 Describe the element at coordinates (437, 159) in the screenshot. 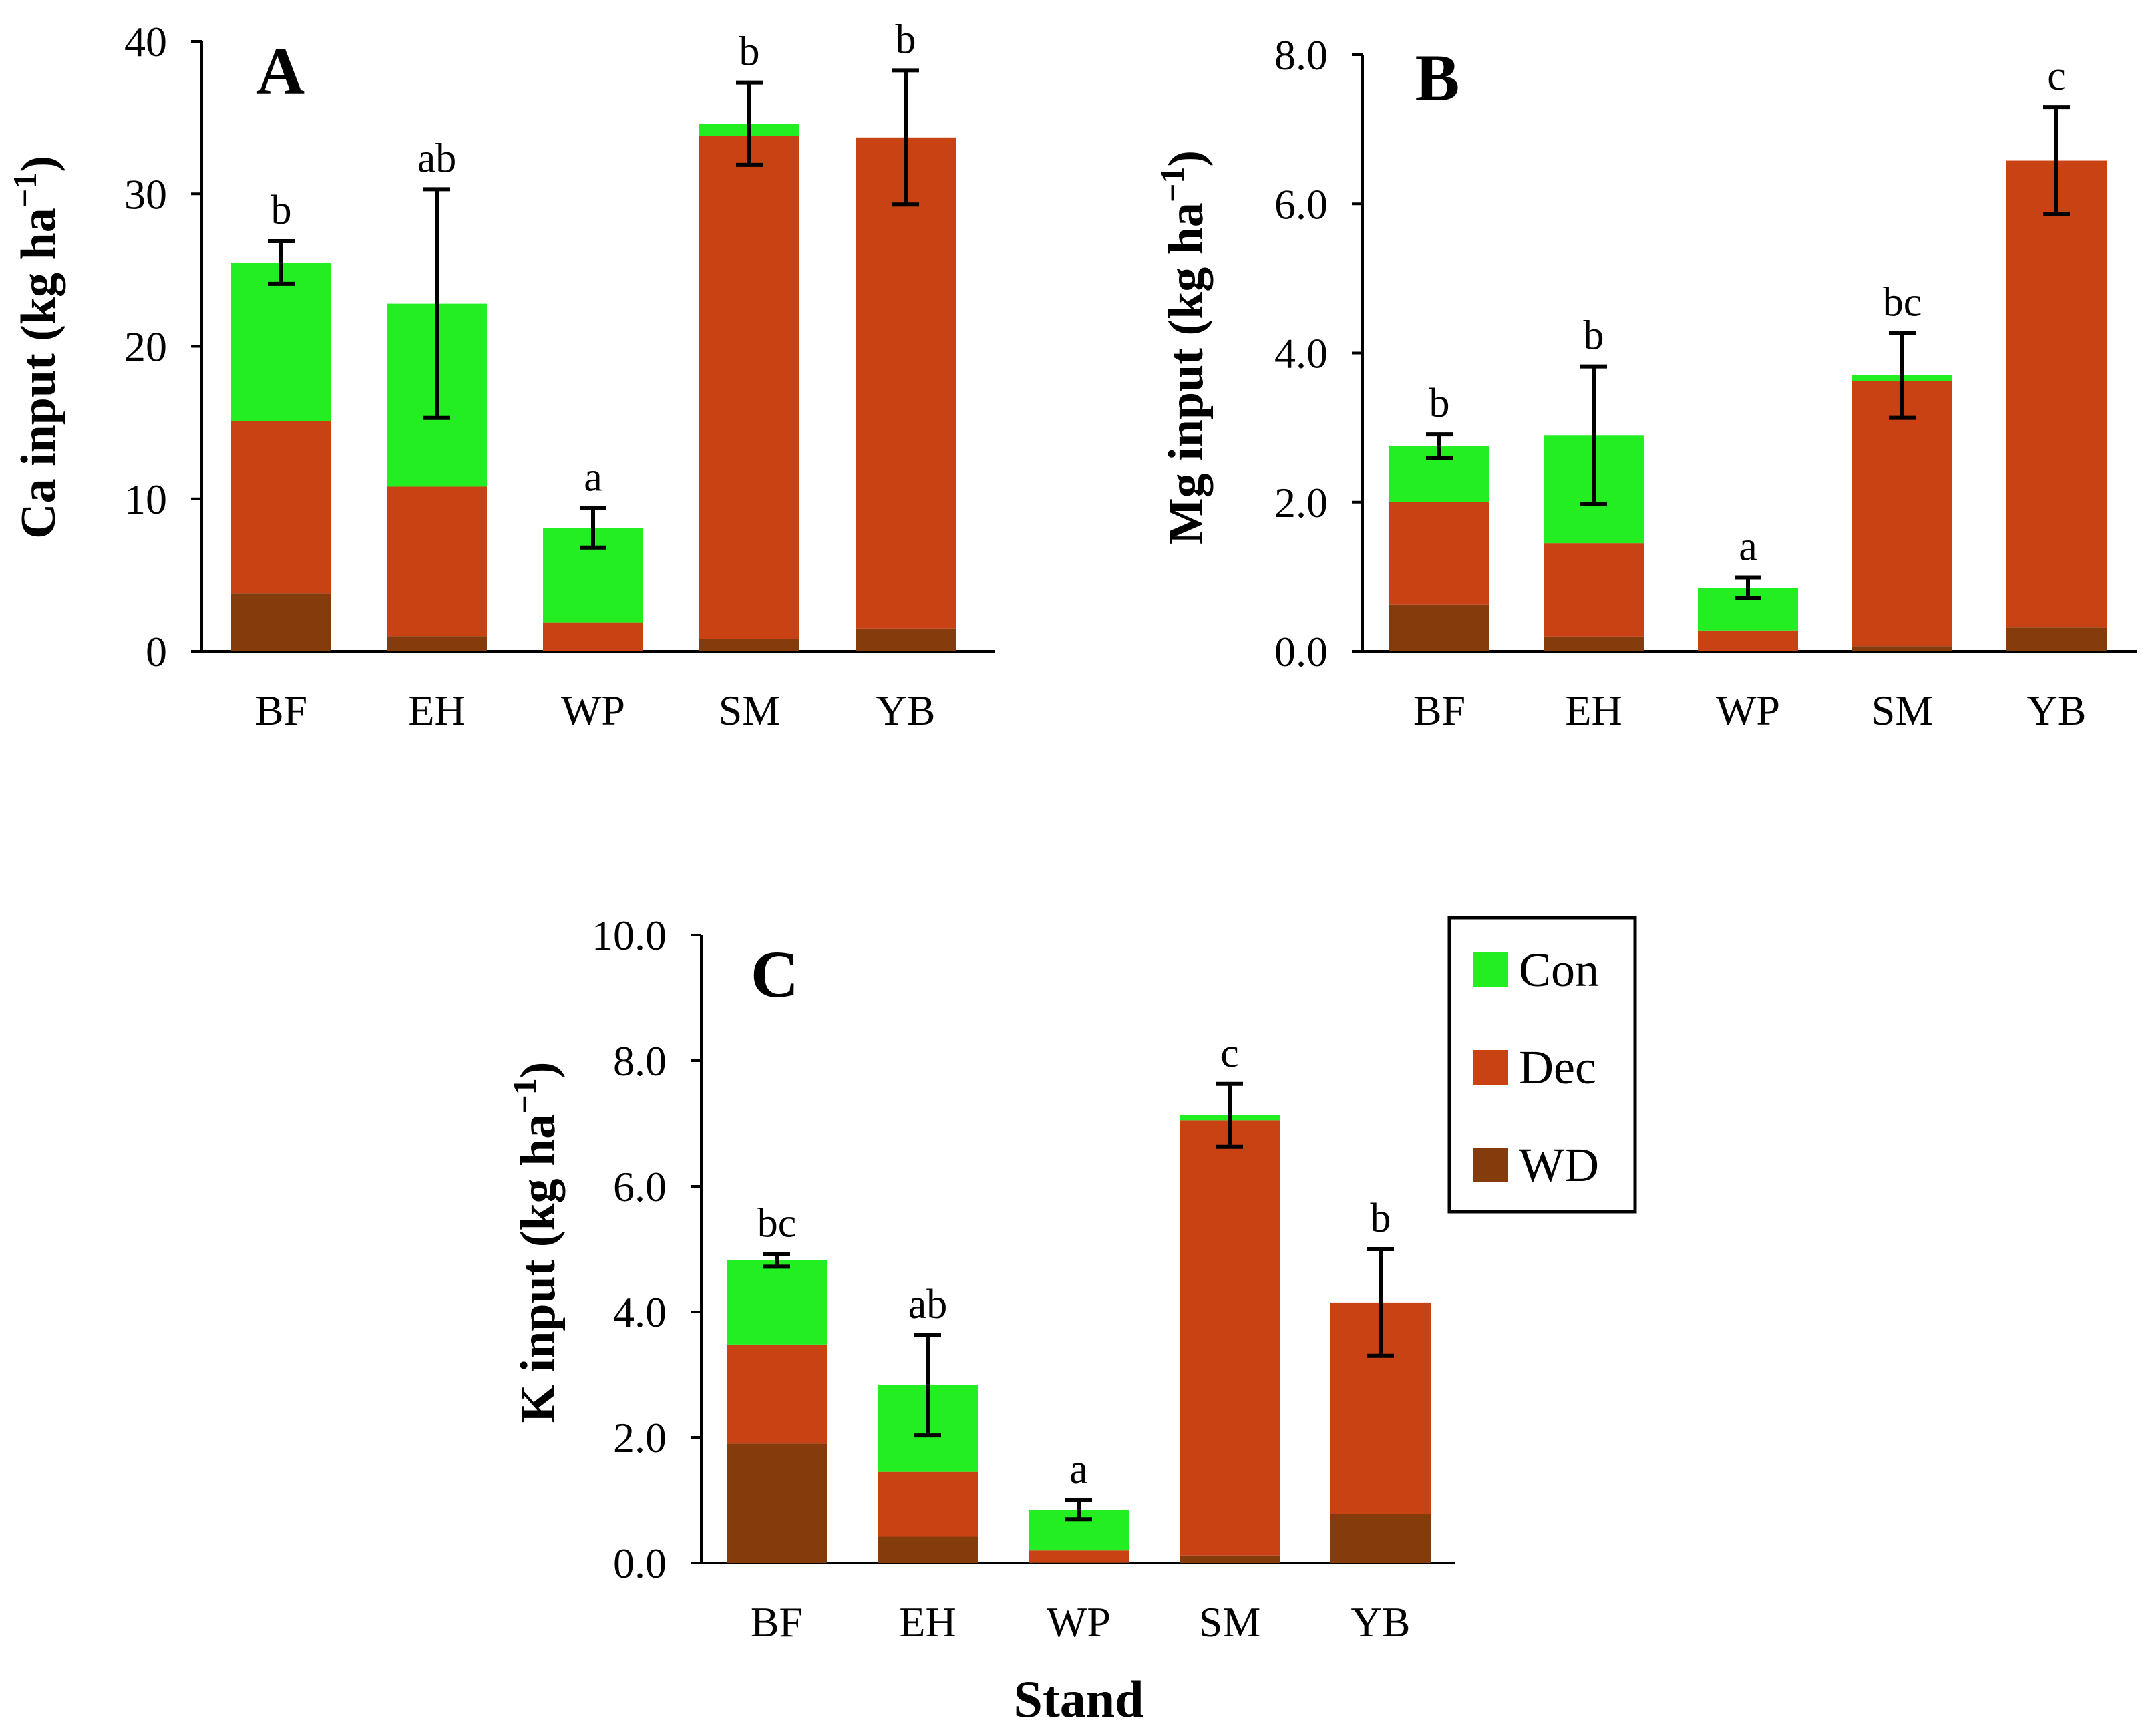

I see `panel-a-letter-eh: ab` at that location.